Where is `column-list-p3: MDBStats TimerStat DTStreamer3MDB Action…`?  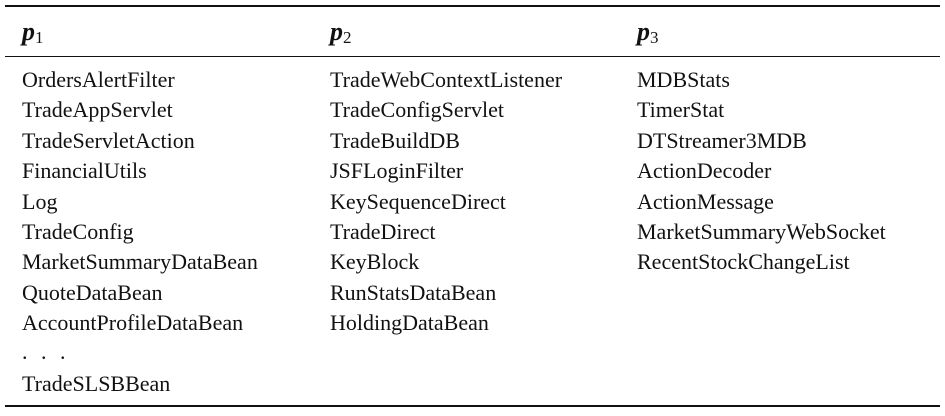
column-list-p3: MDBStats TimerStat DTStreamer3MDB Action… is located at coordinates (761, 171).